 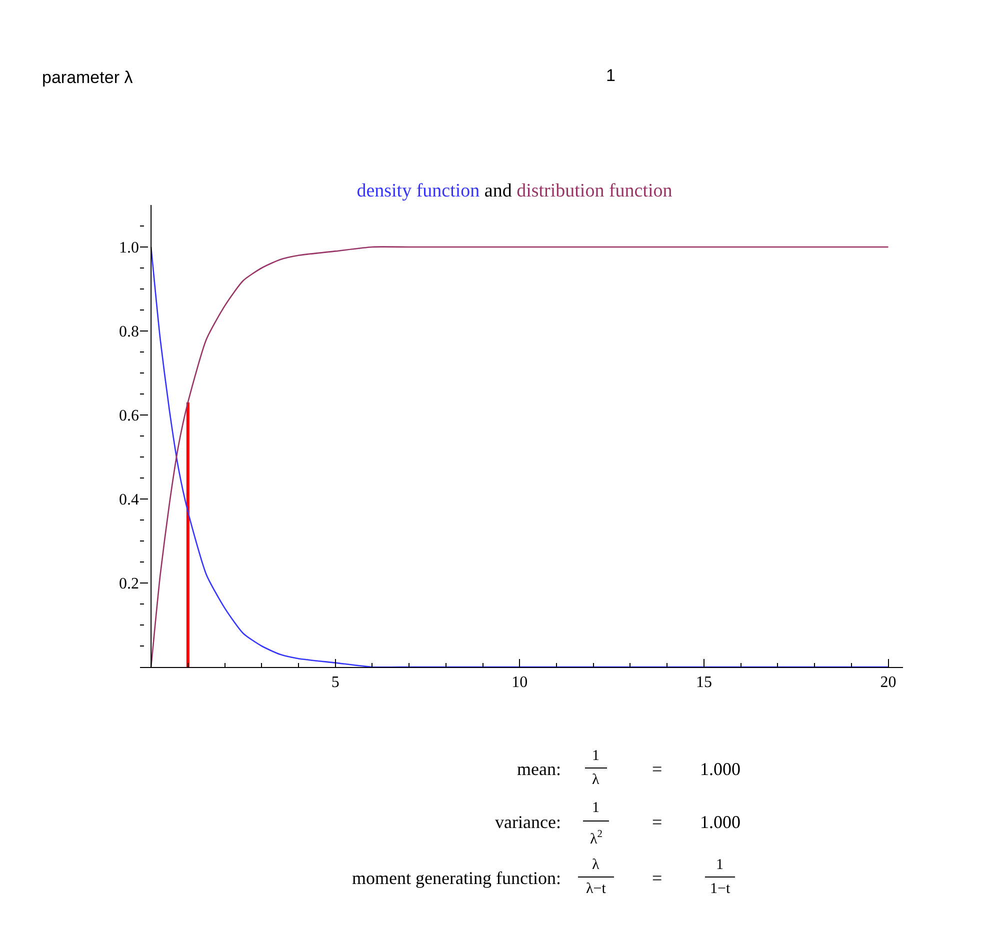 What do you see at coordinates (520, 683) in the screenshot?
I see `x-tick-label: 10` at bounding box center [520, 683].